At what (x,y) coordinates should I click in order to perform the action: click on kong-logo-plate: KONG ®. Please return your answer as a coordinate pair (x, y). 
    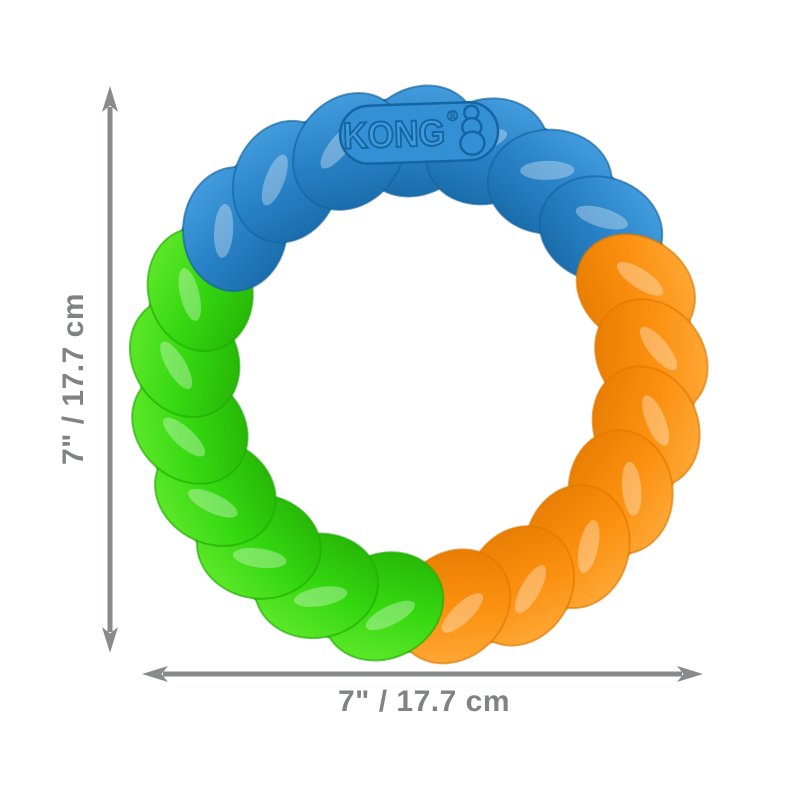
    Looking at the image, I should click on (419, 133).